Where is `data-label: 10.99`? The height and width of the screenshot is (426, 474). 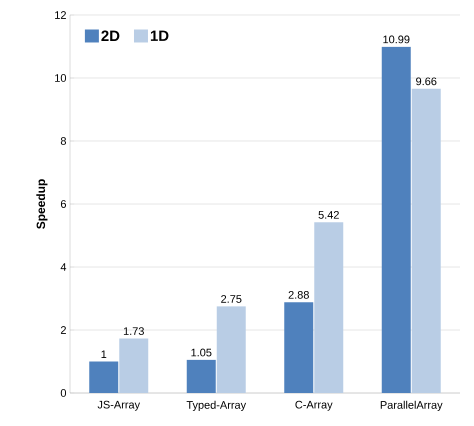 data-label: 10.99 is located at coordinates (396, 40).